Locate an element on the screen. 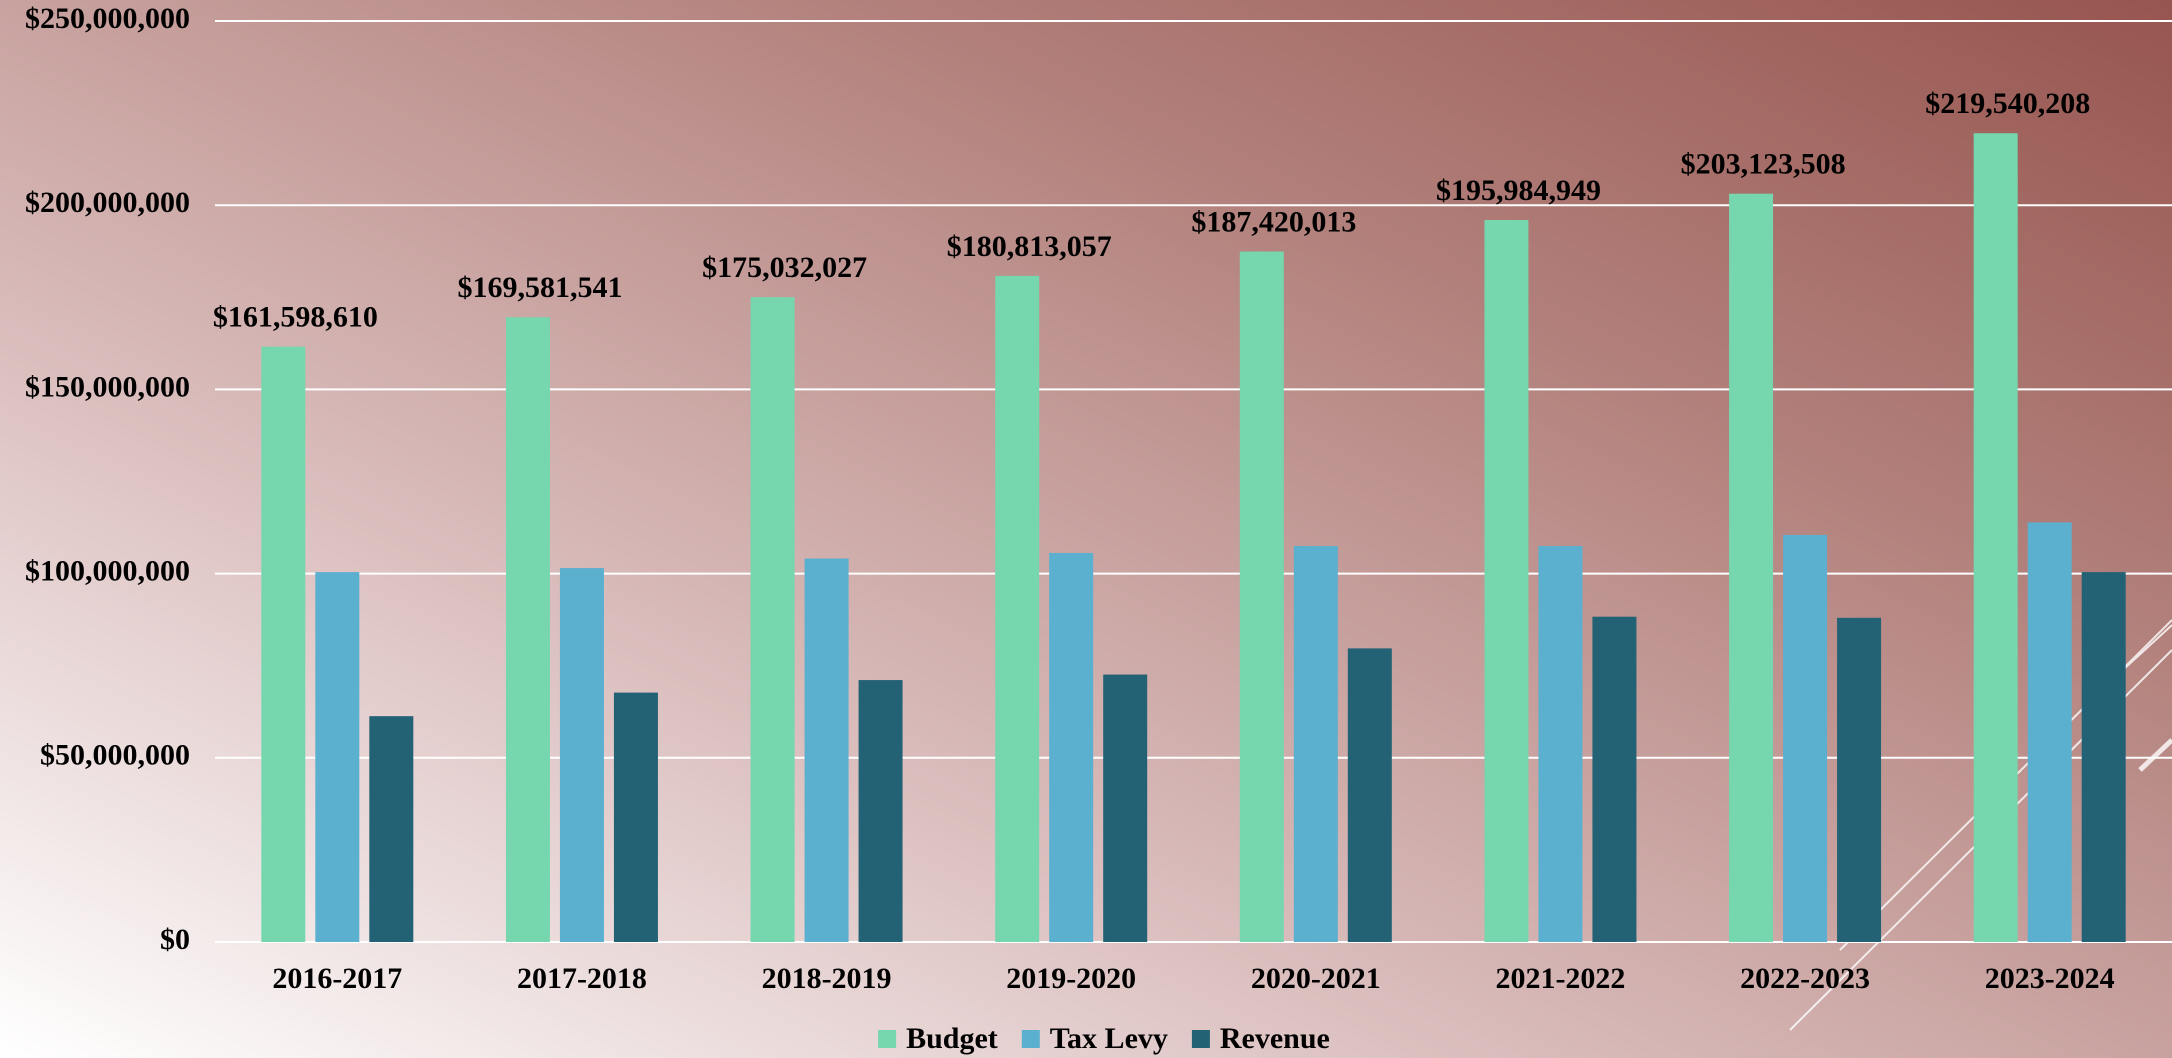 Image resolution: width=2172 pixels, height=1058 pixels. x-tick-label: 2019-2020 is located at coordinates (1071, 978).